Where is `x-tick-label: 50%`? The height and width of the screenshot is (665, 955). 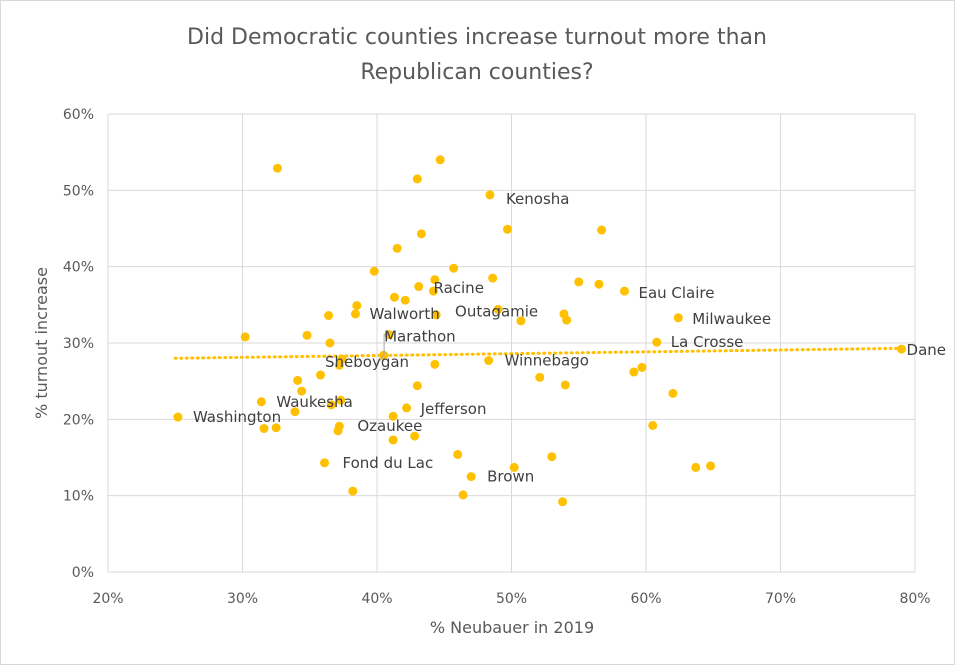 x-tick-label: 50% is located at coordinates (511, 599).